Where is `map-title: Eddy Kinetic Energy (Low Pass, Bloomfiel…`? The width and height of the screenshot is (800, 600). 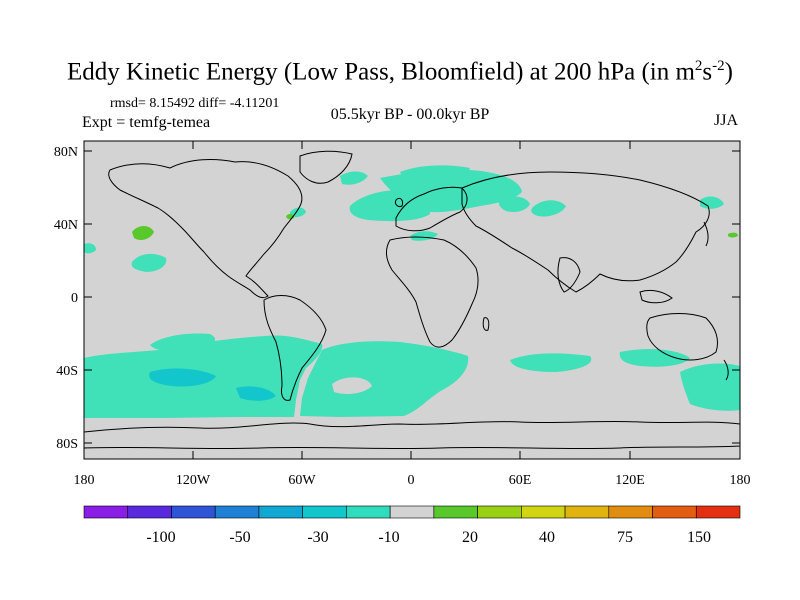 map-title: Eddy Kinetic Energy (Low Pass, Bloomfiel… is located at coordinates (400, 72).